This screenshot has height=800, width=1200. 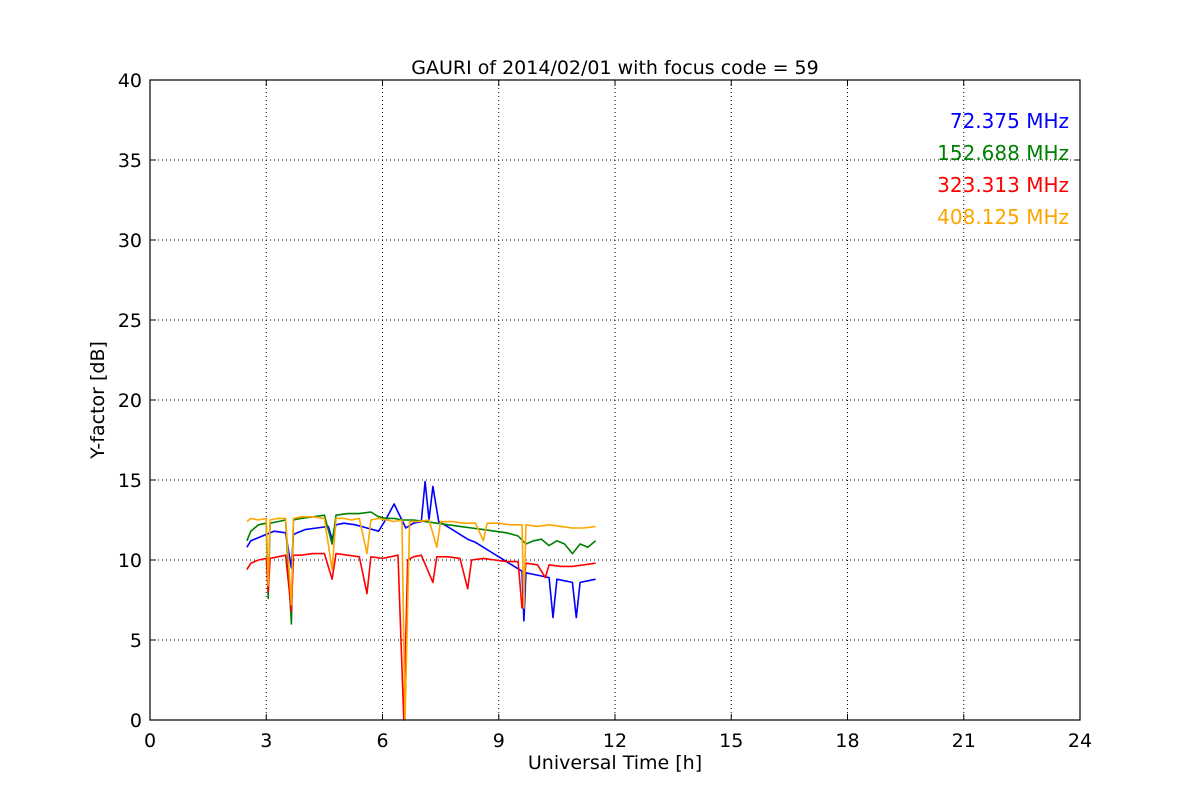 What do you see at coordinates (130, 561) in the screenshot?
I see `y-tick-label: 10` at bounding box center [130, 561].